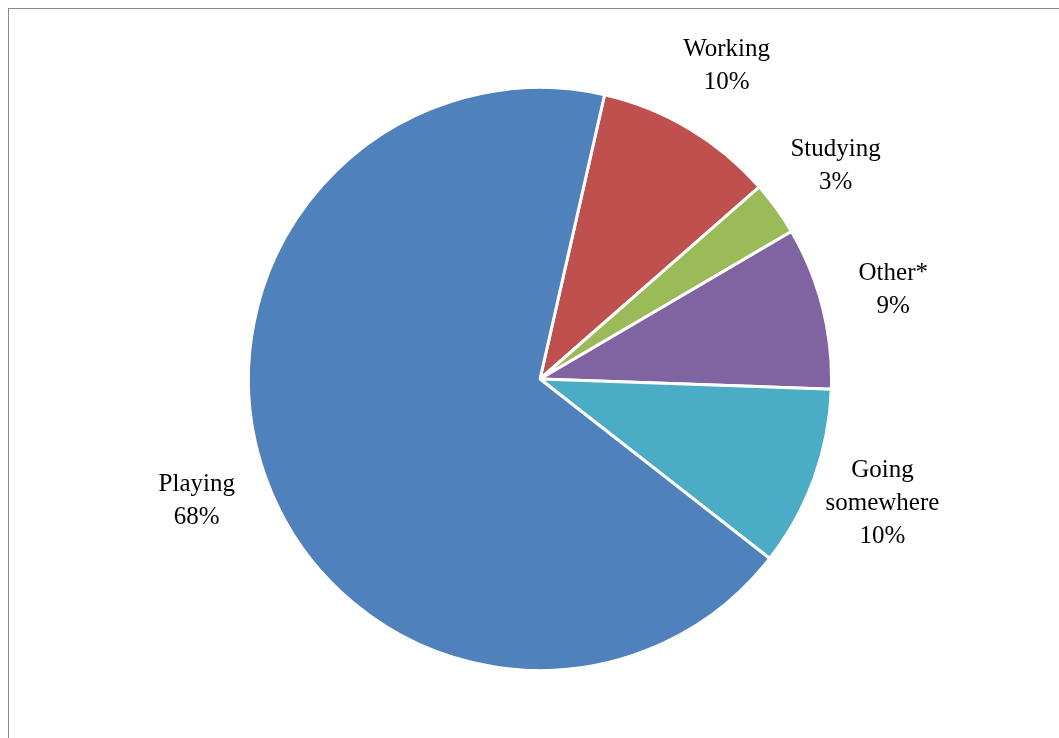  Describe the element at coordinates (197, 483) in the screenshot. I see `slice-label: Playing` at that location.